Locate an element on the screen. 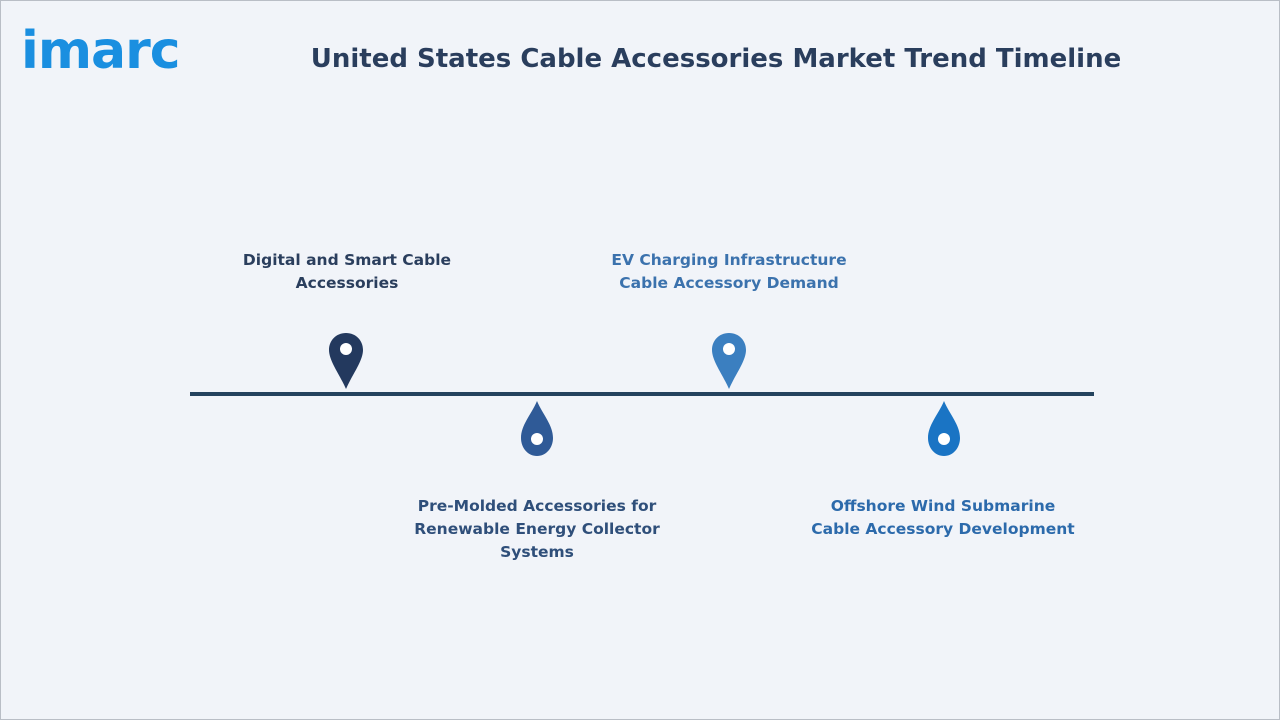 This screenshot has width=1280, height=720. milestone-label-line1: Digital and Smart Cable is located at coordinates (347, 260).